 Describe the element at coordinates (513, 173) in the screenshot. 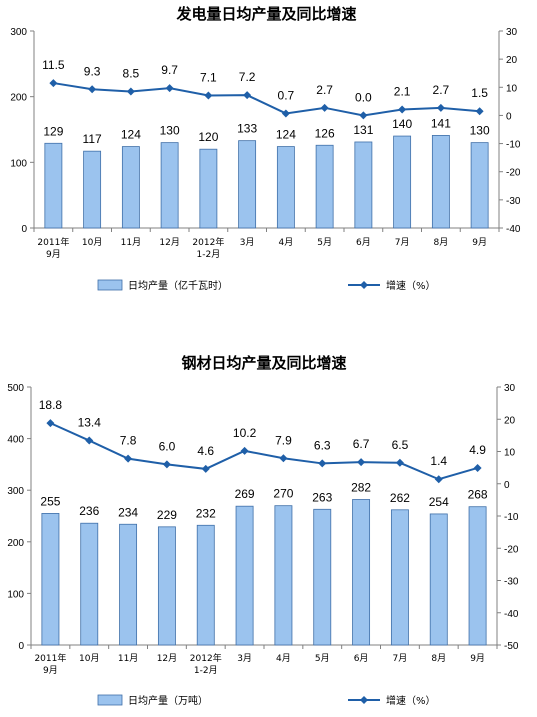

I see `chart1-right-tick-label: -20` at that location.